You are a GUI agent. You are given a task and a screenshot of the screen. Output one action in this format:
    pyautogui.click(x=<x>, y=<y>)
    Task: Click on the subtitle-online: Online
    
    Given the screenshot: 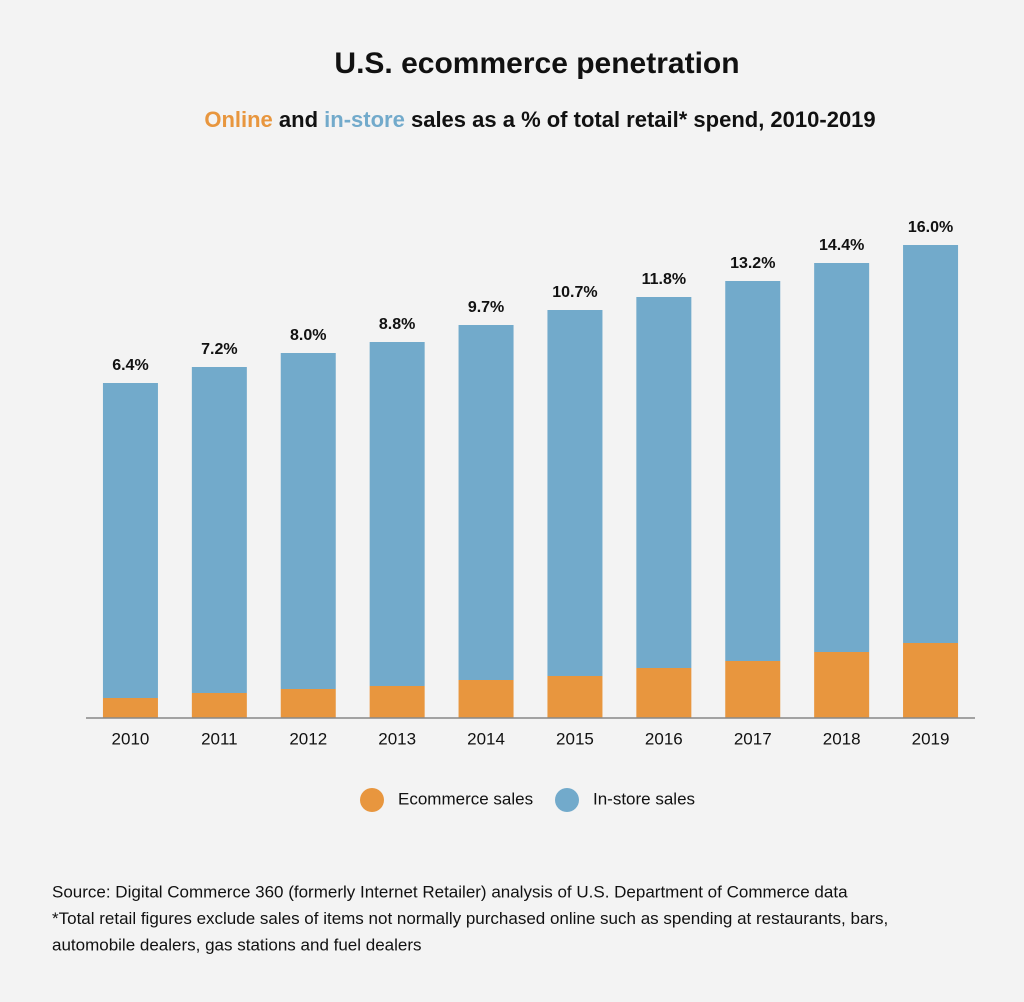 What is the action you would take?
    pyautogui.click(x=238, y=119)
    